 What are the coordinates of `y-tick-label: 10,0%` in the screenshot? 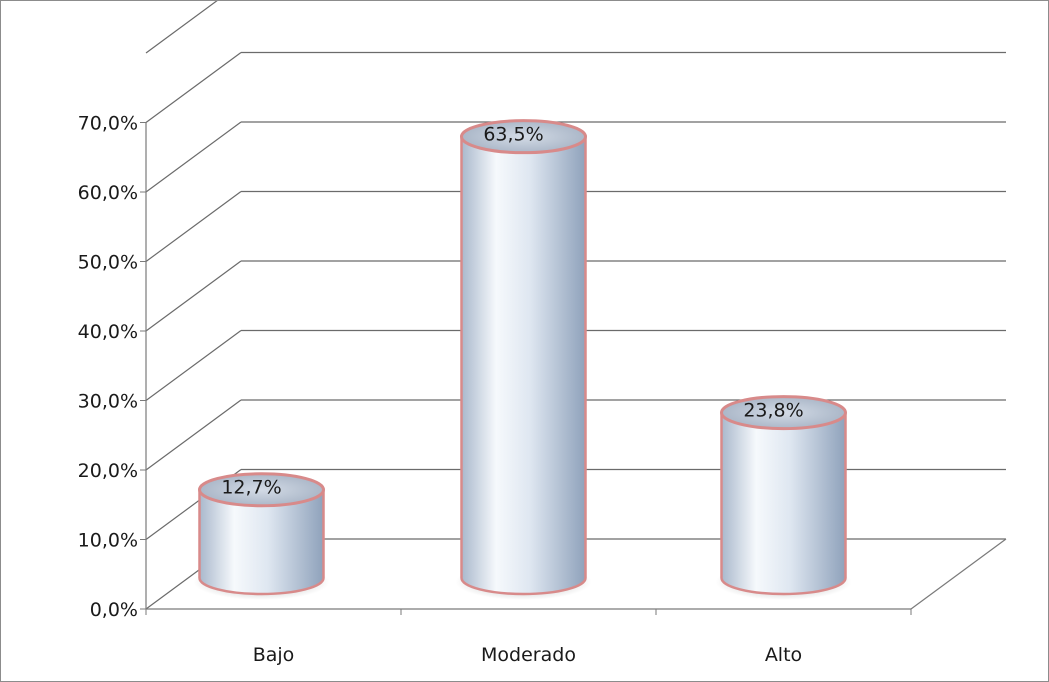 It's located at (108, 541).